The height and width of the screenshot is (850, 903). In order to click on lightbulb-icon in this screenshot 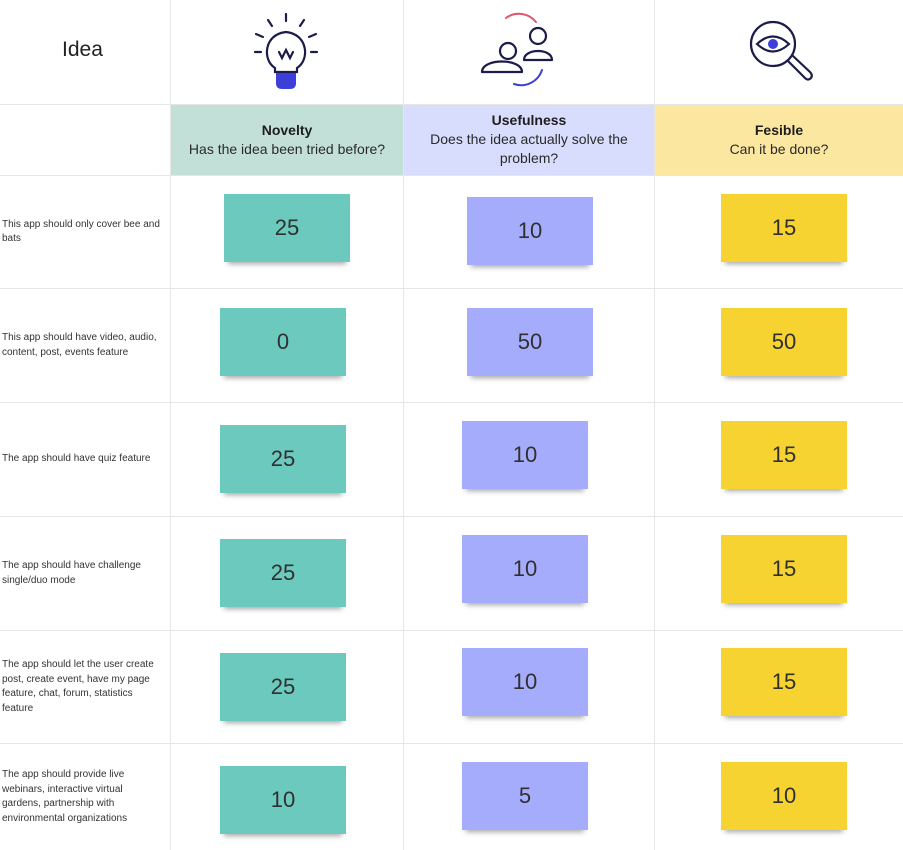, I will do `click(286, 50)`.